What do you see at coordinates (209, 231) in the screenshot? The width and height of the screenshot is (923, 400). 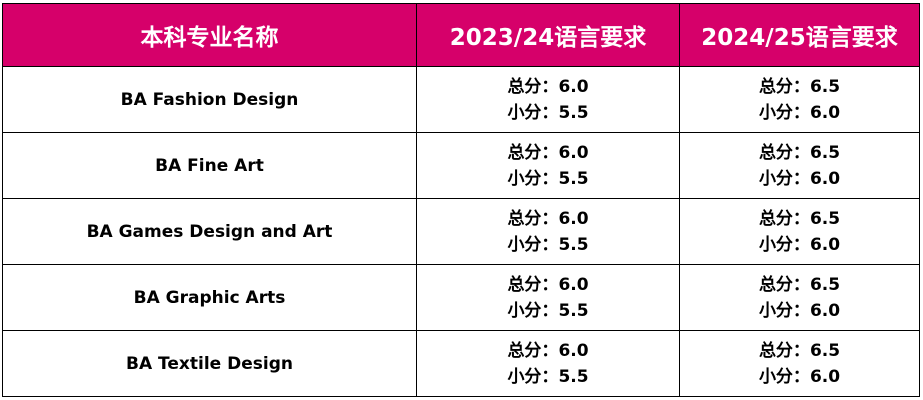 I see `program-name-cell: BA Games Design and Art` at bounding box center [209, 231].